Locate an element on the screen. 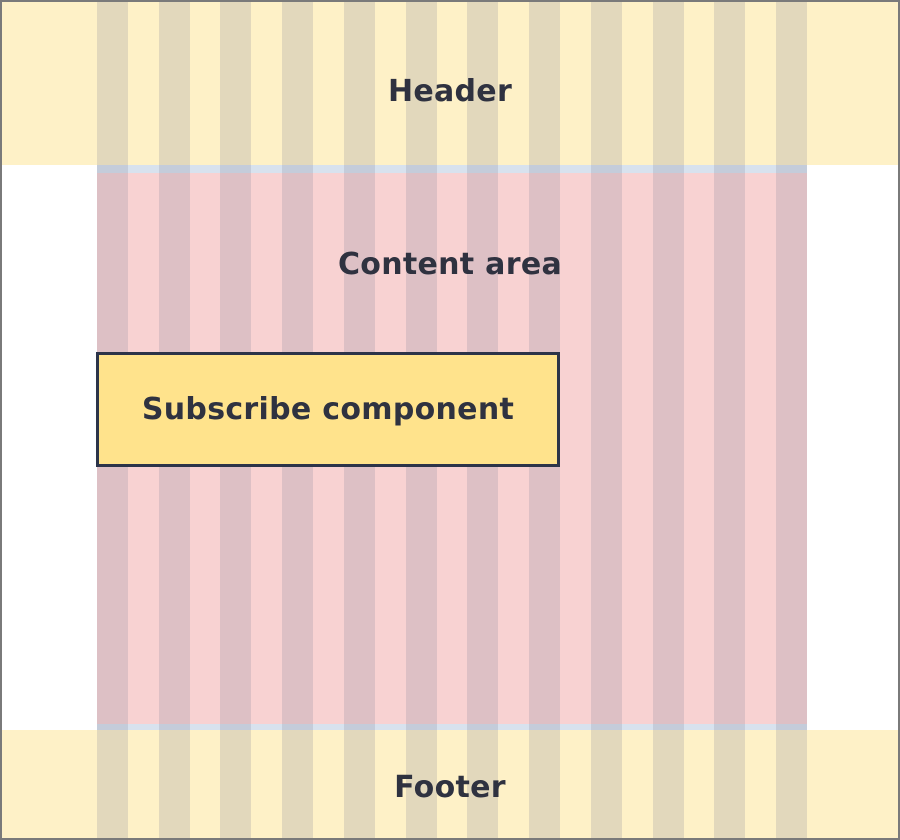 Image resolution: width=900 pixels, height=840 pixels. footer-region is located at coordinates (450, 784).